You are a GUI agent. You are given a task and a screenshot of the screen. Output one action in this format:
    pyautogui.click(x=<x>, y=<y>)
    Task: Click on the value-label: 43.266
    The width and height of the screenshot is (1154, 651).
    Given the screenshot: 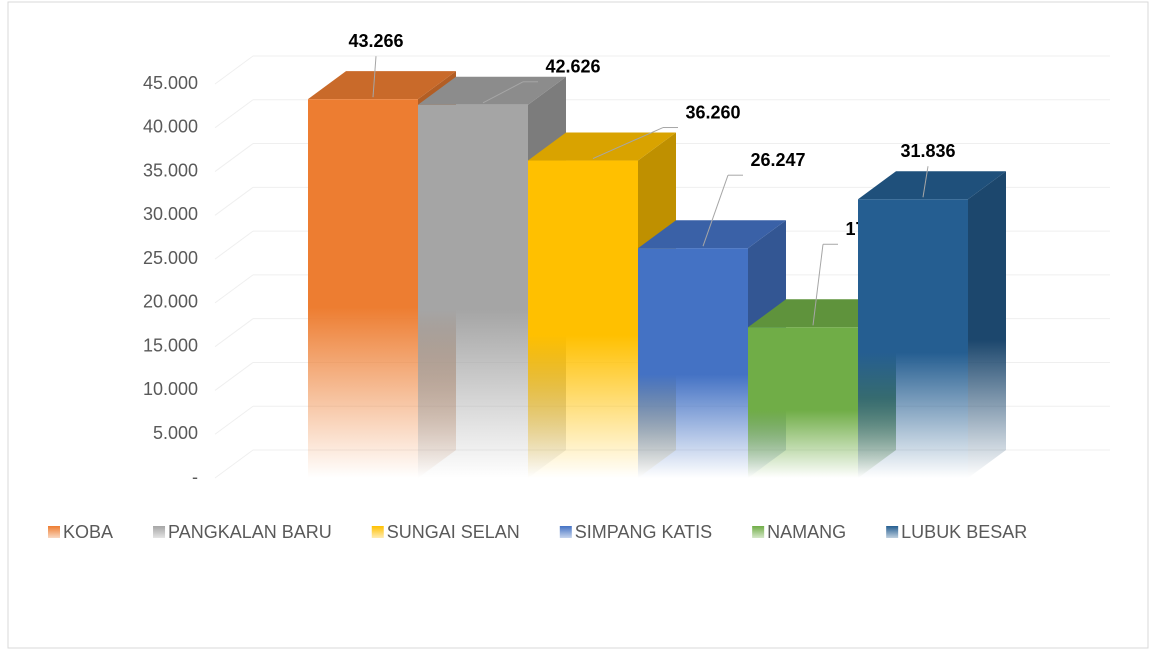 What is the action you would take?
    pyautogui.click(x=375, y=41)
    